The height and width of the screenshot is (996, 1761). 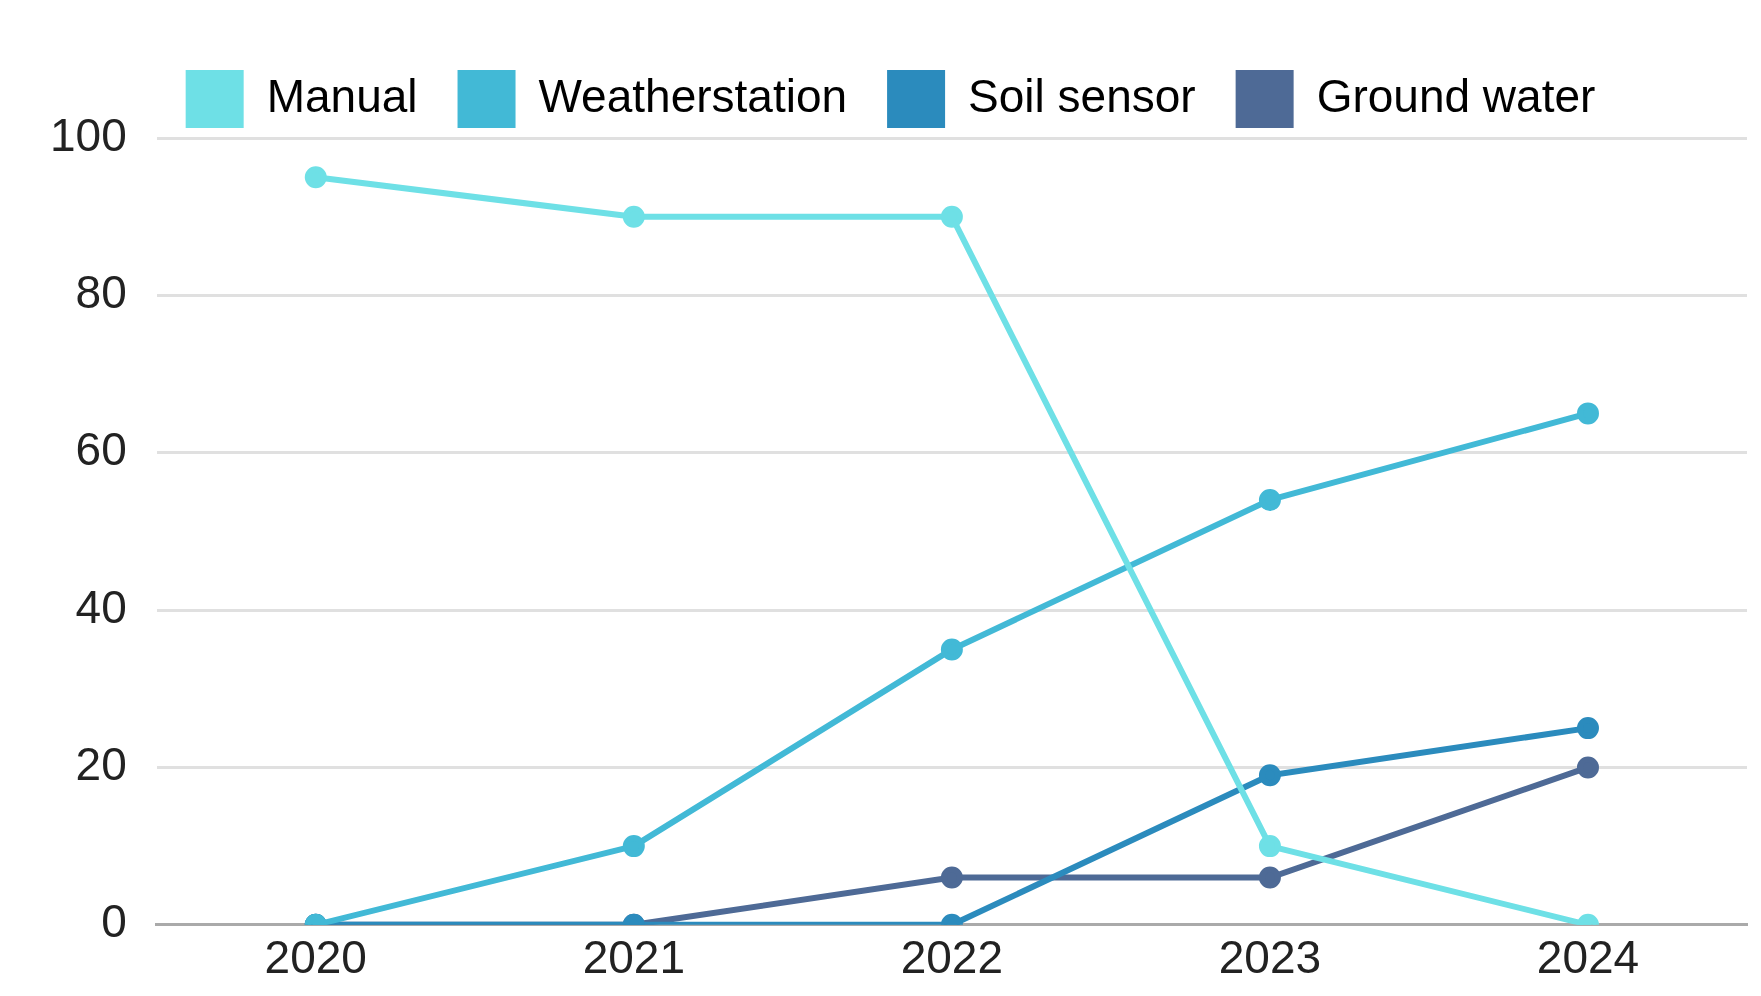 I want to click on y-tick-label: 20, so click(x=101, y=764).